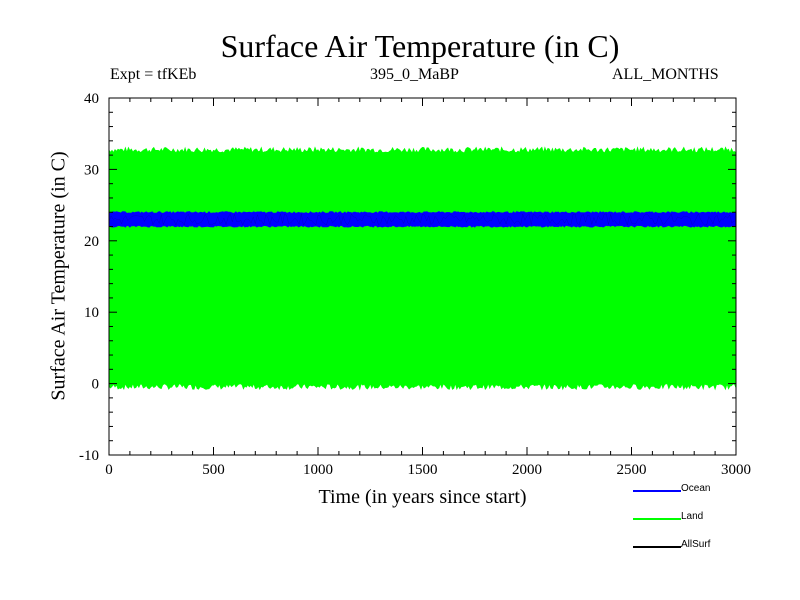 This screenshot has width=800, height=600. What do you see at coordinates (632, 470) in the screenshot?
I see `x-tick-label: 2500` at bounding box center [632, 470].